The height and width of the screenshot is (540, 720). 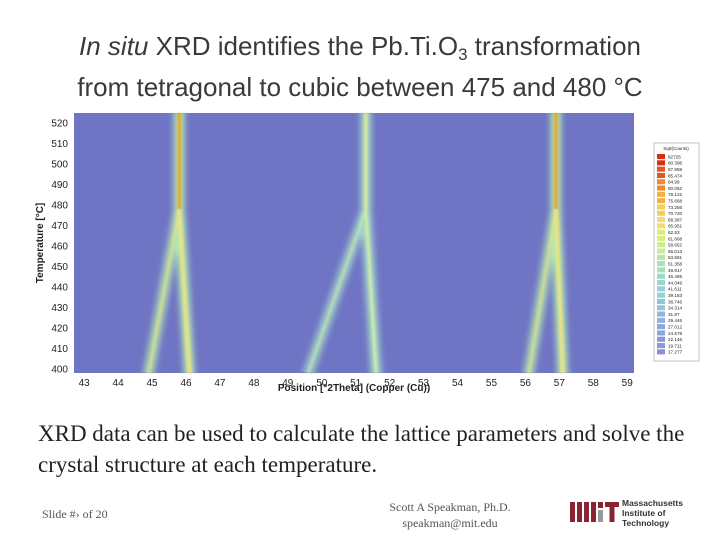 What do you see at coordinates (542, 291) in the screenshot?
I see `peak-3-branch-a-core` at bounding box center [542, 291].